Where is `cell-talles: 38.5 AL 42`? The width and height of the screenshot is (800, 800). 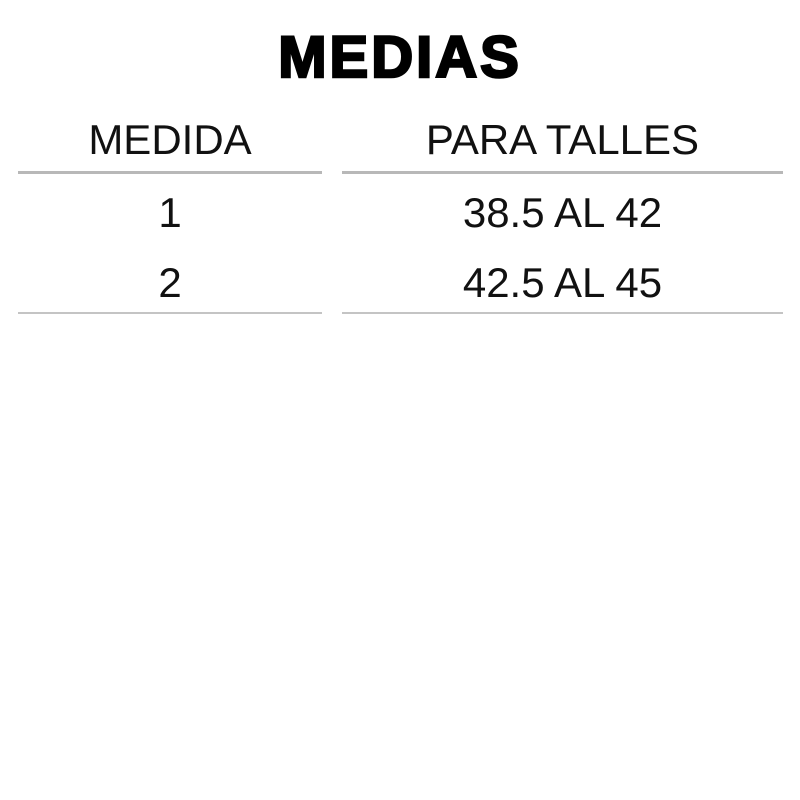
cell-talles: 38.5 AL 42 is located at coordinates (562, 212).